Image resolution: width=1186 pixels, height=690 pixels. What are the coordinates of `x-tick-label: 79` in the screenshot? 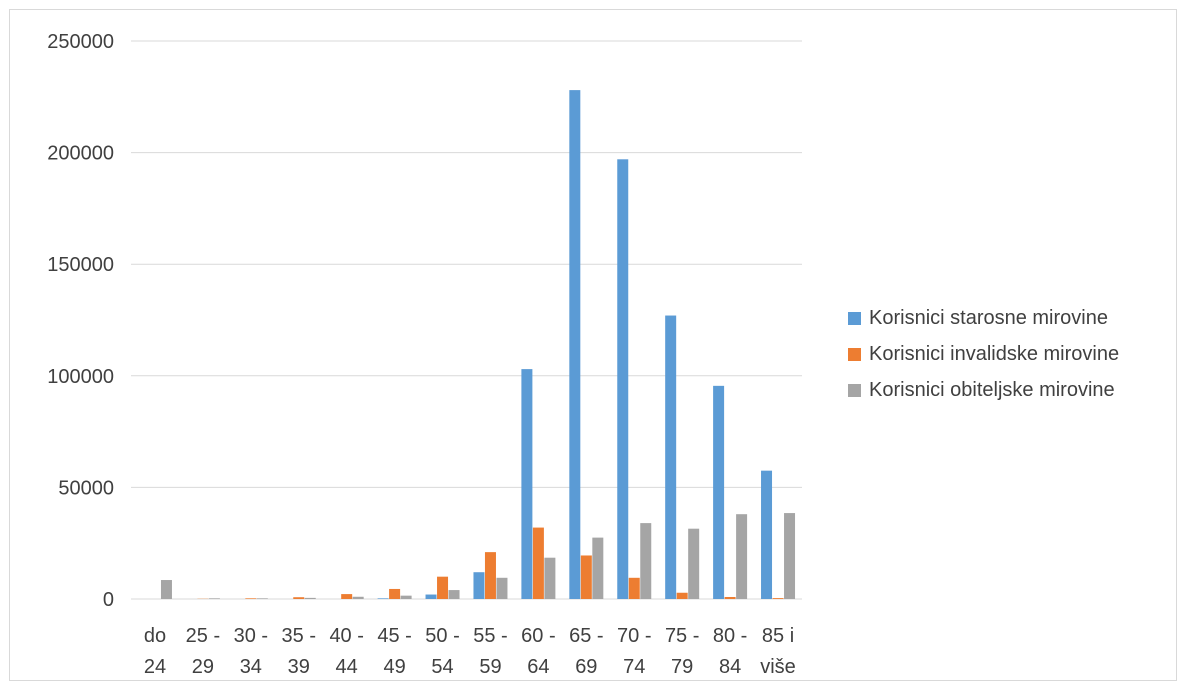 It's located at (682, 667).